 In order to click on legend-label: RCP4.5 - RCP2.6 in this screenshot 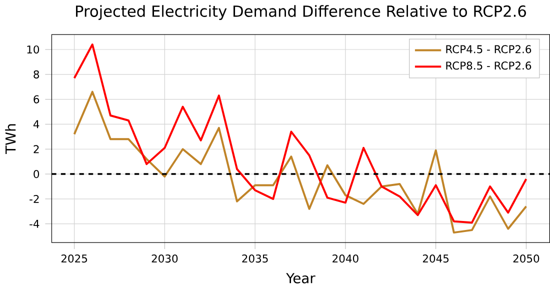, I will do `click(489, 49)`.